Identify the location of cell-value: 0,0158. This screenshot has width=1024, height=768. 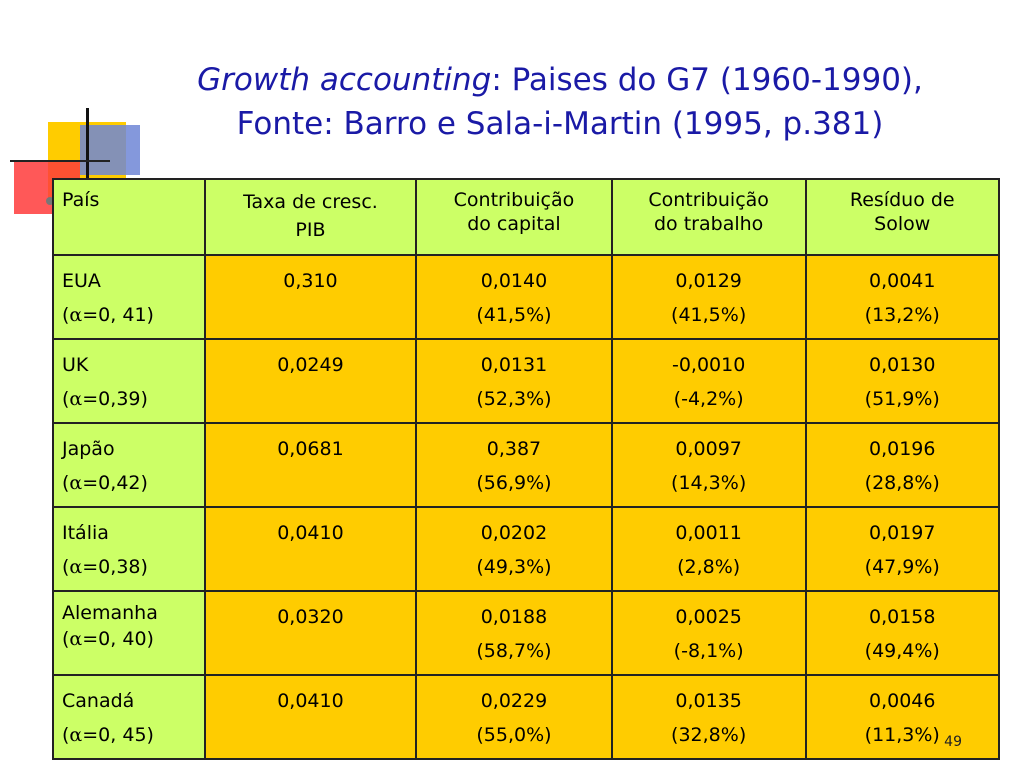
(902, 617).